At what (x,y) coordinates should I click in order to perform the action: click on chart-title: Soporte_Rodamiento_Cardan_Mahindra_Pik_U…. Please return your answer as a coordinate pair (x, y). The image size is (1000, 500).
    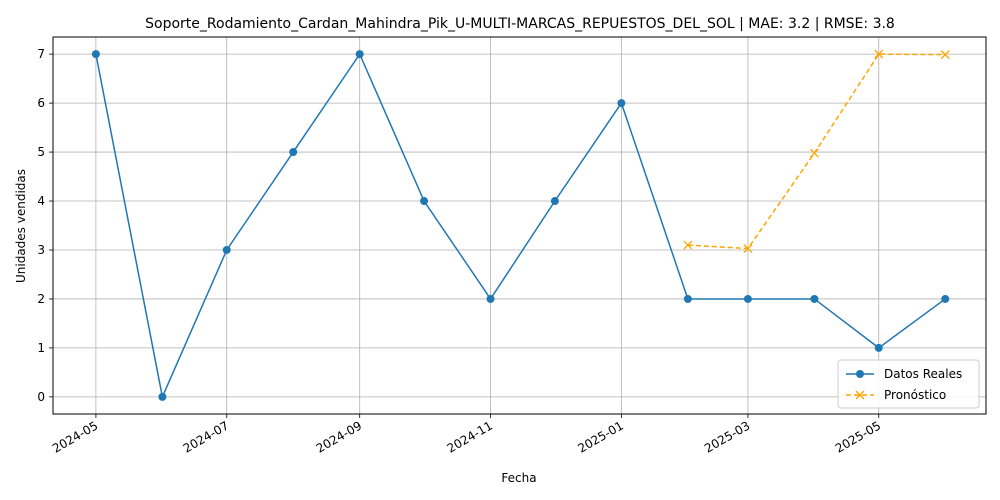
    Looking at the image, I should click on (520, 24).